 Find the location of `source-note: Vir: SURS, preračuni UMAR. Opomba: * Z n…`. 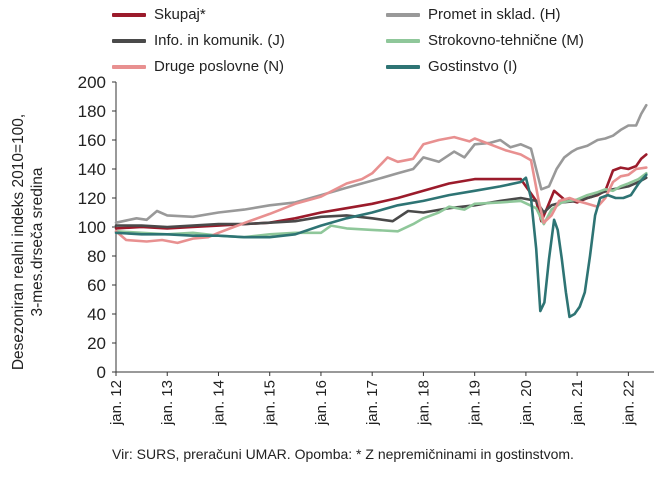

source-note: Vir: SURS, preračuni UMAR. Opomba: * Z n… is located at coordinates (343, 454).